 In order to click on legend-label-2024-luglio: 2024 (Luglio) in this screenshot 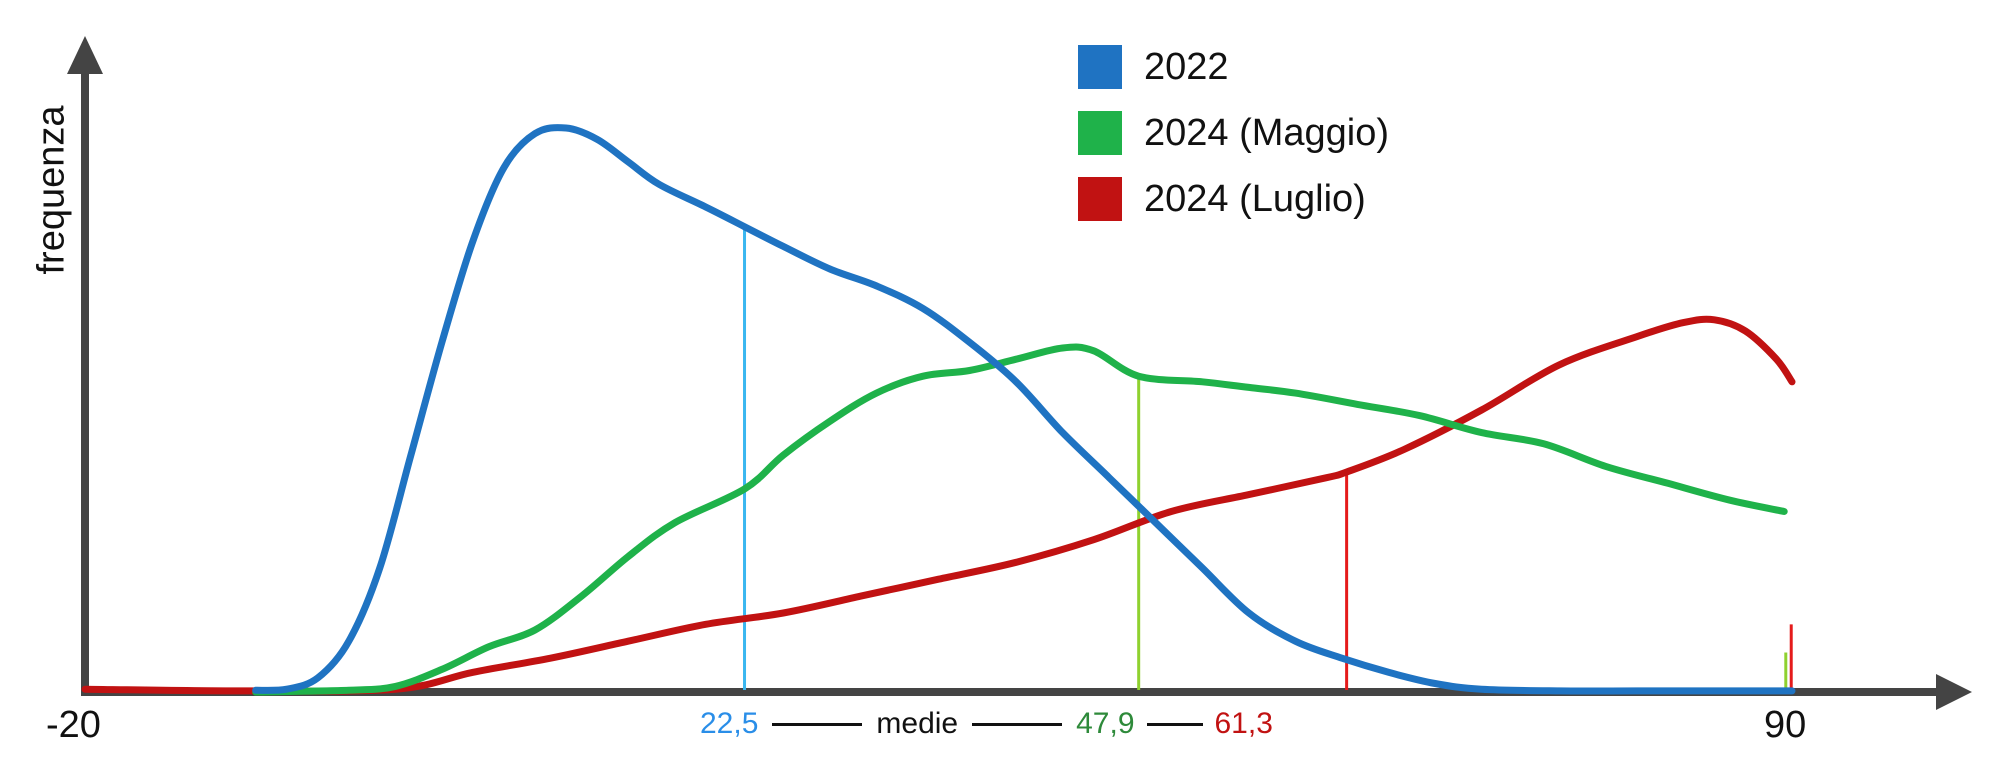, I will do `click(1255, 198)`.